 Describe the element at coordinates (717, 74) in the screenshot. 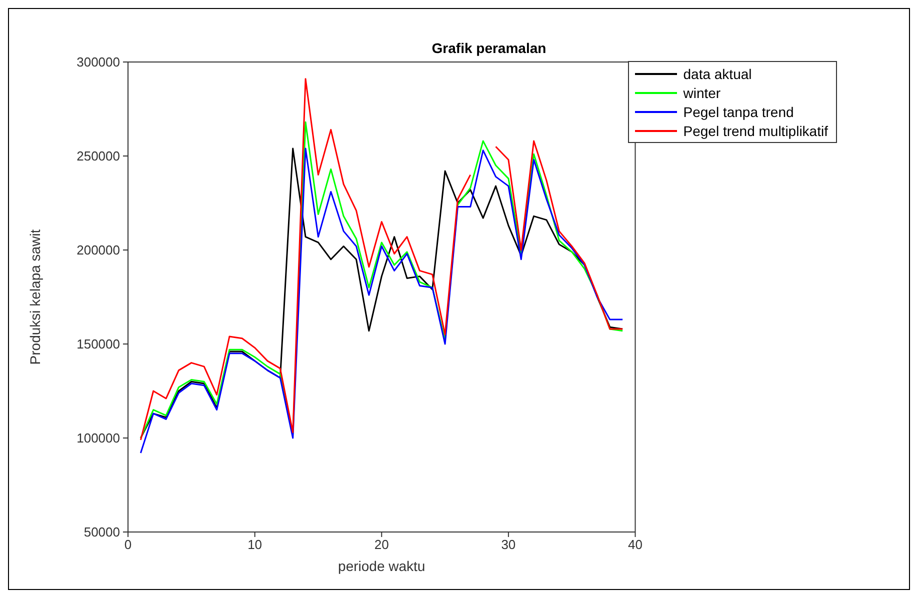

I see `legend-label: data aktual` at that location.